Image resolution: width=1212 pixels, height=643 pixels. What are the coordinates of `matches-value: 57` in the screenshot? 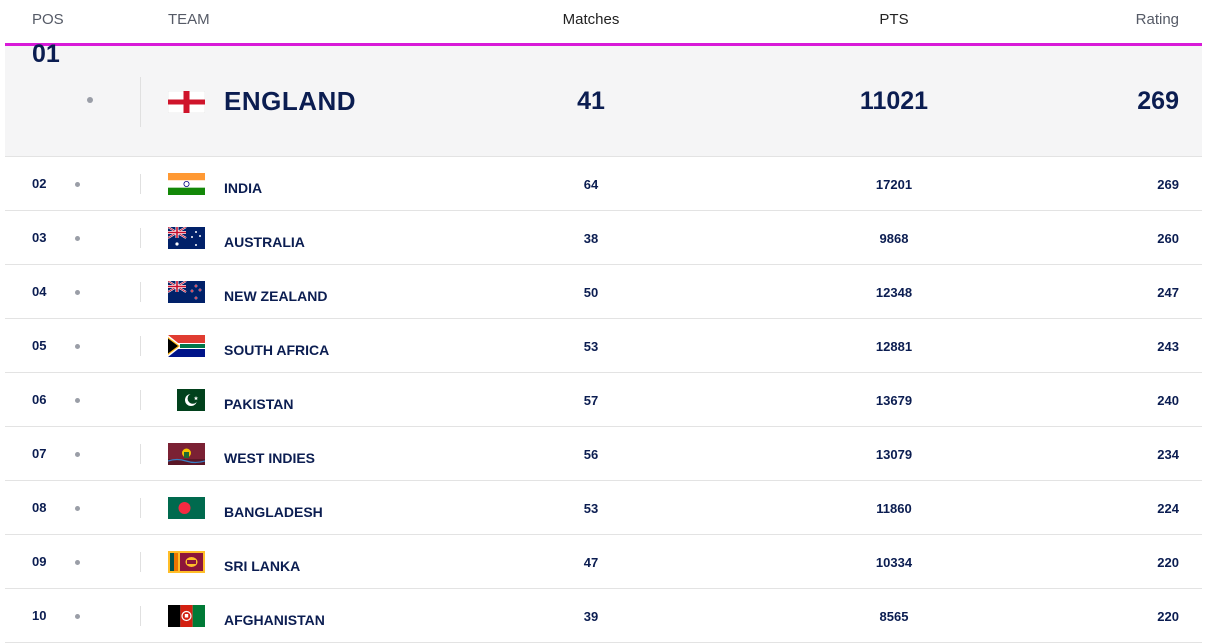 It's located at (591, 400).